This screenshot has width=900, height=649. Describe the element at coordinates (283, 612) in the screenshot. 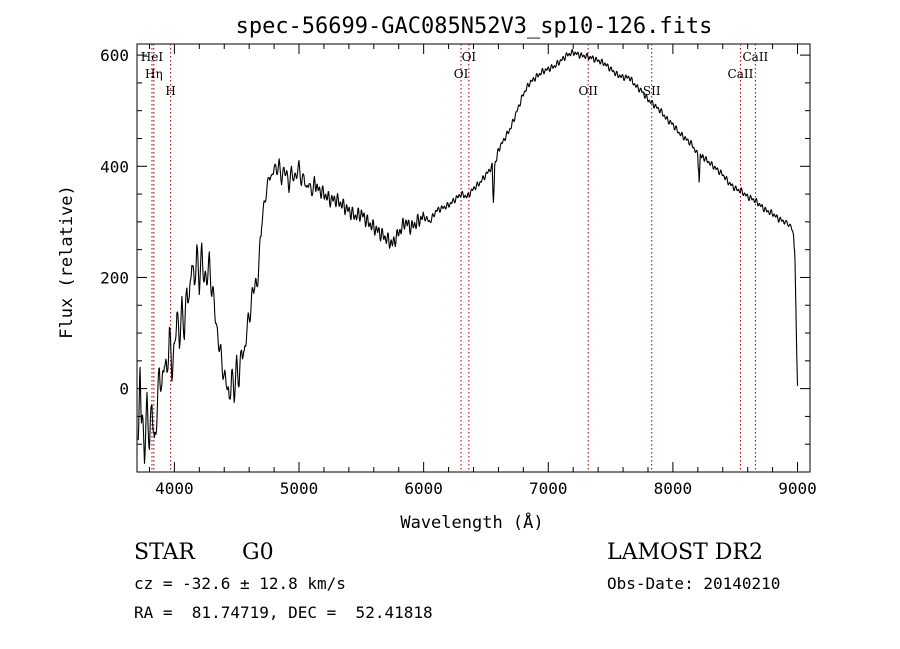

I see `coordinates: RA = 81.74719, DEC = 52.41818` at that location.